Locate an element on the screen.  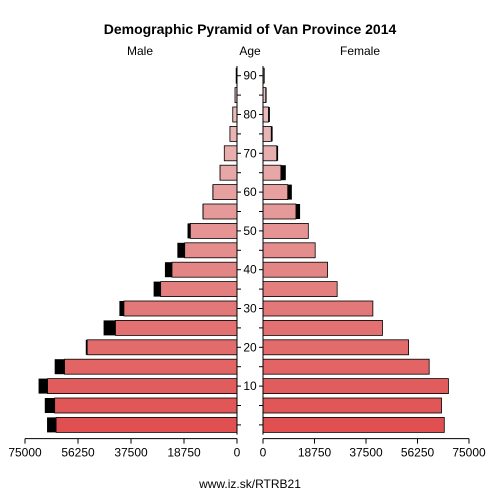
male-x-tick-label: 37500 is located at coordinates (131, 453).